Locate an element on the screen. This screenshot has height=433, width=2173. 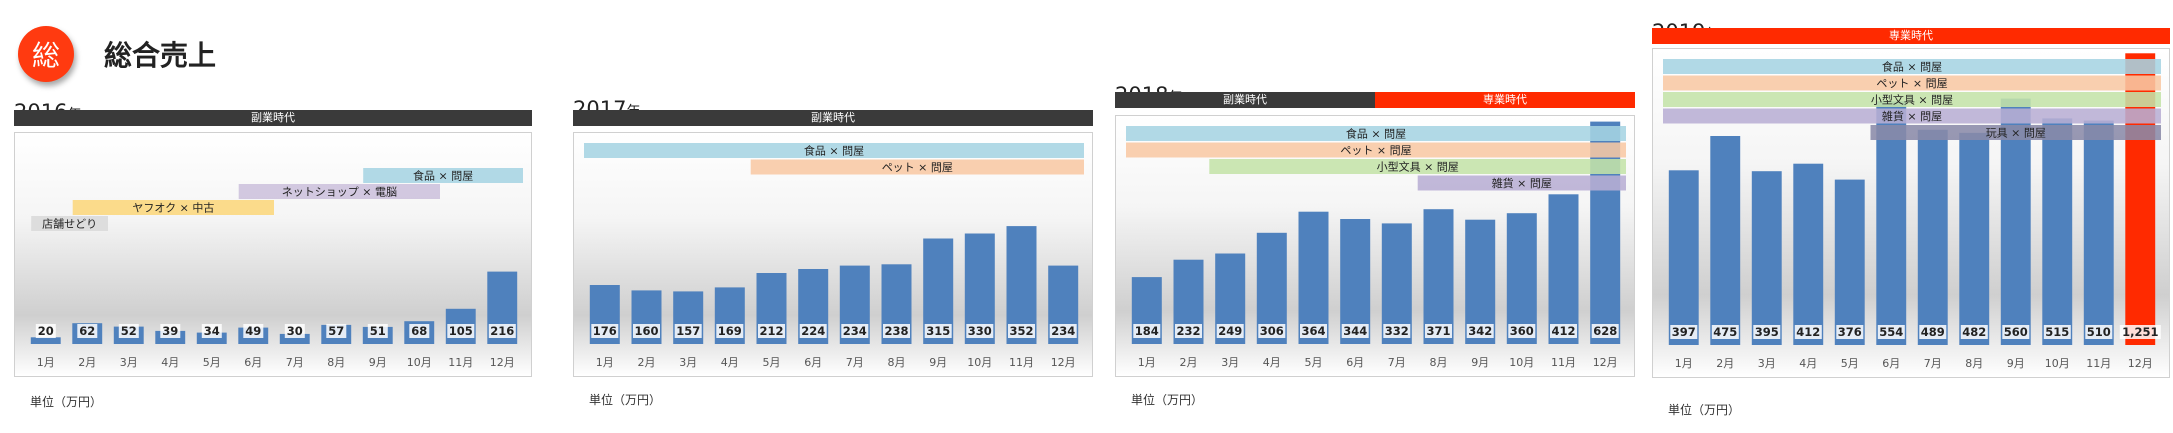
bar-5月 is located at coordinates (1849, 262).